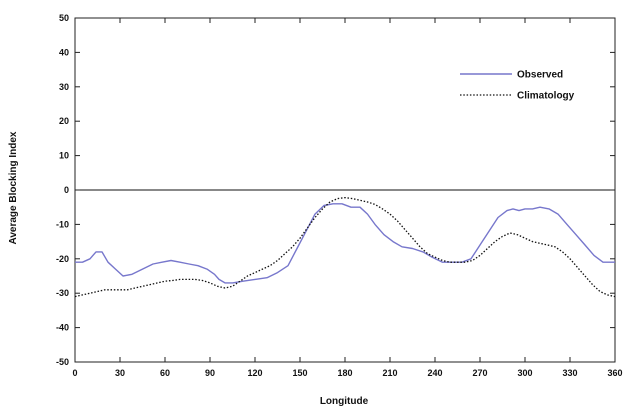  Describe the element at coordinates (66, 190) in the screenshot. I see `y-tick-label: 0` at that location.